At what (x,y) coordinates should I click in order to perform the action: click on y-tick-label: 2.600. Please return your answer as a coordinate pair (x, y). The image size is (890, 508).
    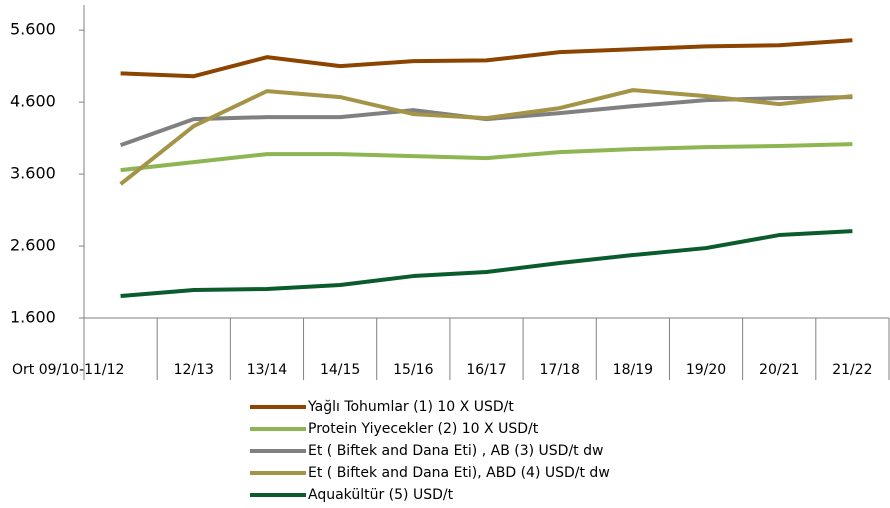
    Looking at the image, I should click on (33, 245).